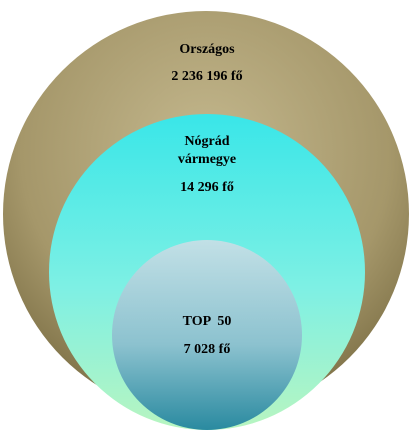  I want to click on circle-label: TOP 50, so click(207, 321).